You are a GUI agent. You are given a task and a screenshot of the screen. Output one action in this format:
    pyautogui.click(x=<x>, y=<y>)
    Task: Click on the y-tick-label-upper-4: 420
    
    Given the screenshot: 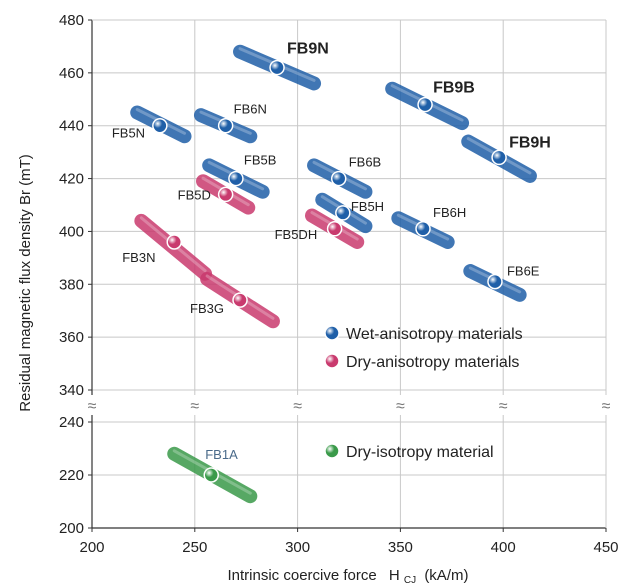 What is the action you would take?
    pyautogui.click(x=71, y=179)
    